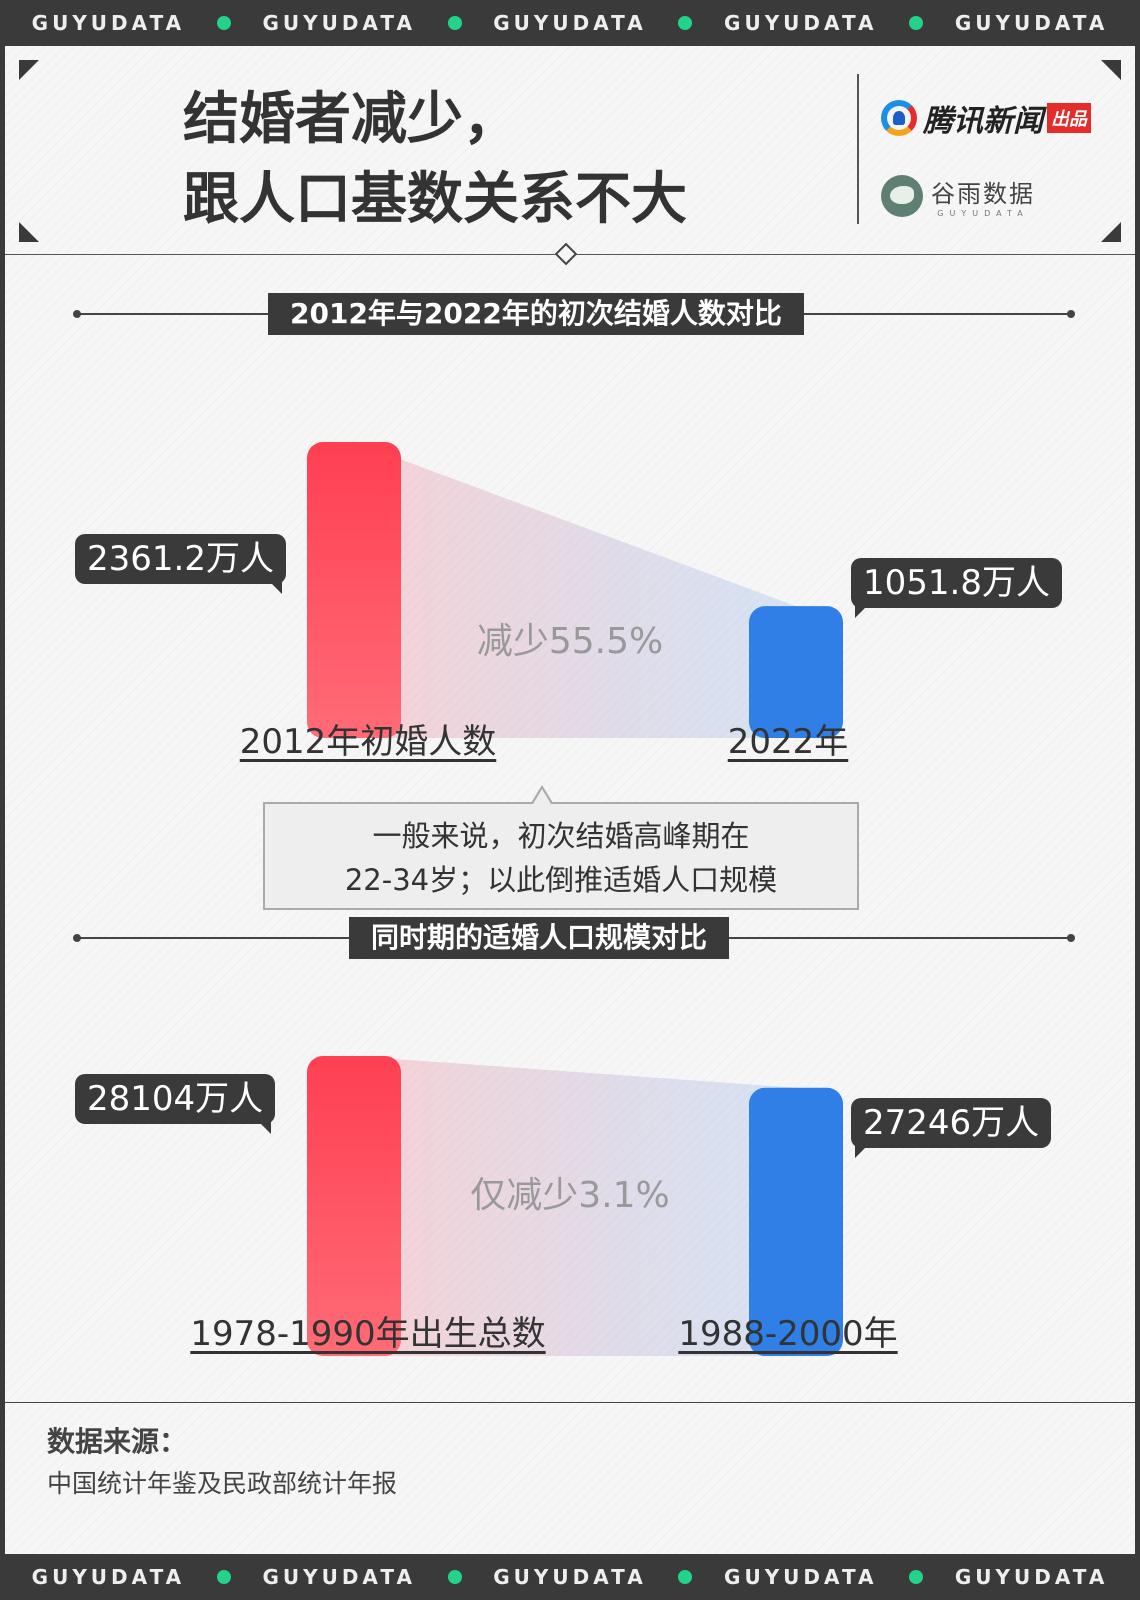 The width and height of the screenshot is (1140, 1600). What do you see at coordinates (788, 742) in the screenshot?
I see `chart-1-category-right: 2022年` at bounding box center [788, 742].